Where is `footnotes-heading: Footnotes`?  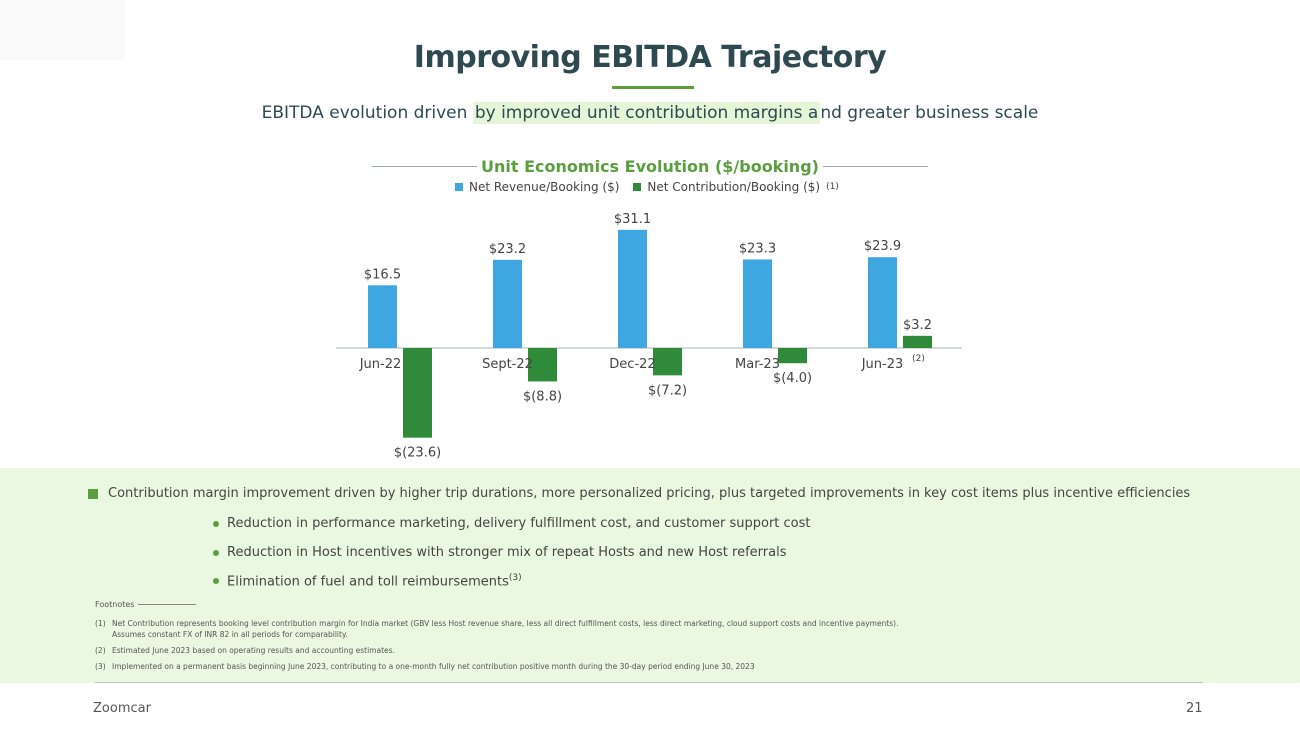
footnotes-heading: Footnotes is located at coordinates (146, 604).